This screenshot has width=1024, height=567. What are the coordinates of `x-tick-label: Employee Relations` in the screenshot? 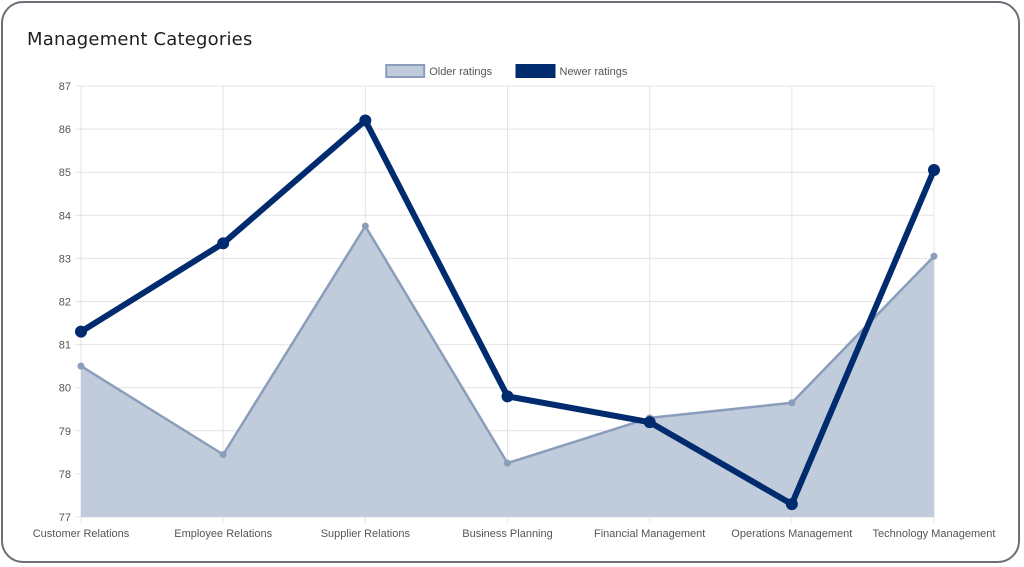 It's located at (223, 534).